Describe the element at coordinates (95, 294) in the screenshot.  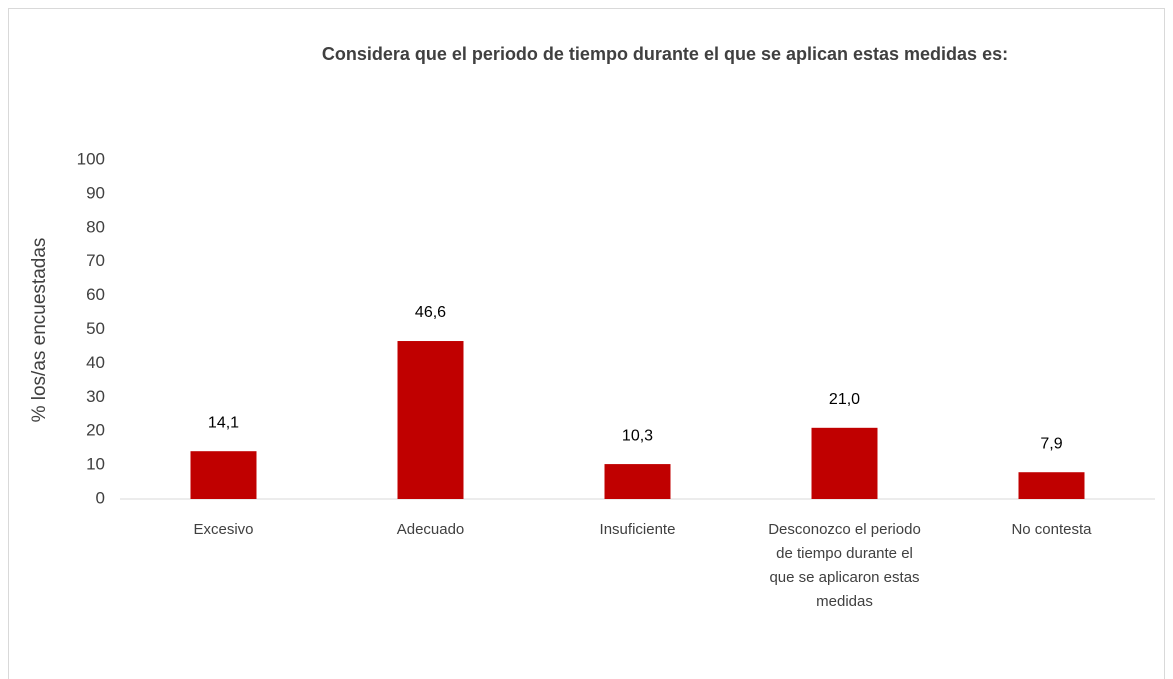
I see `y-tick-label: 60` at that location.